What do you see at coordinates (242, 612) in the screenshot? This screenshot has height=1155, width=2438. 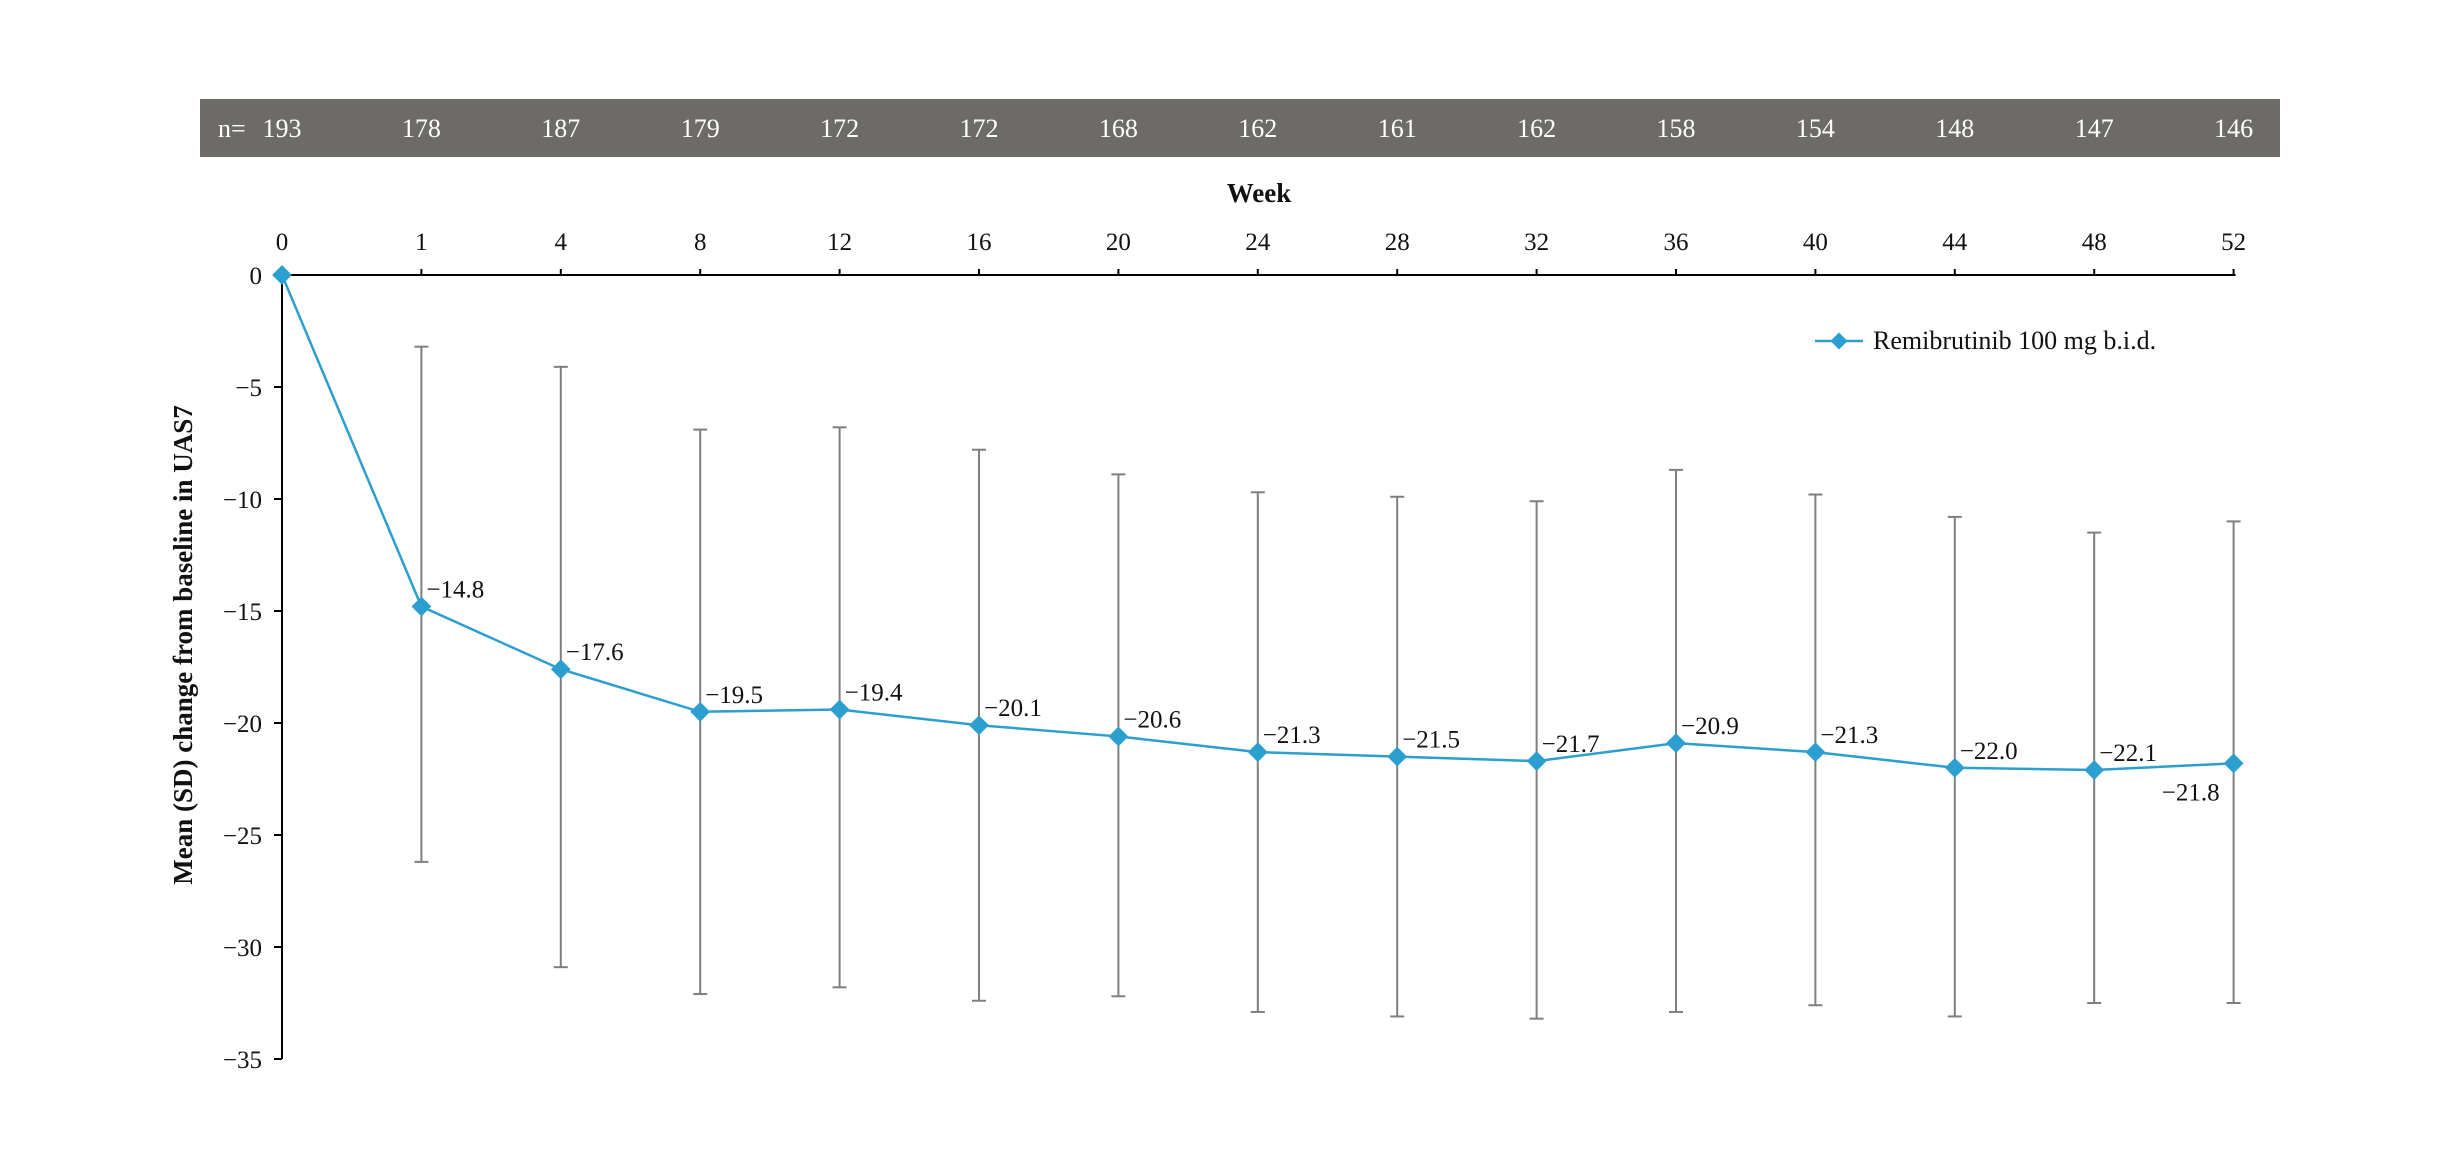 I see `y-tick-label: −15` at bounding box center [242, 612].